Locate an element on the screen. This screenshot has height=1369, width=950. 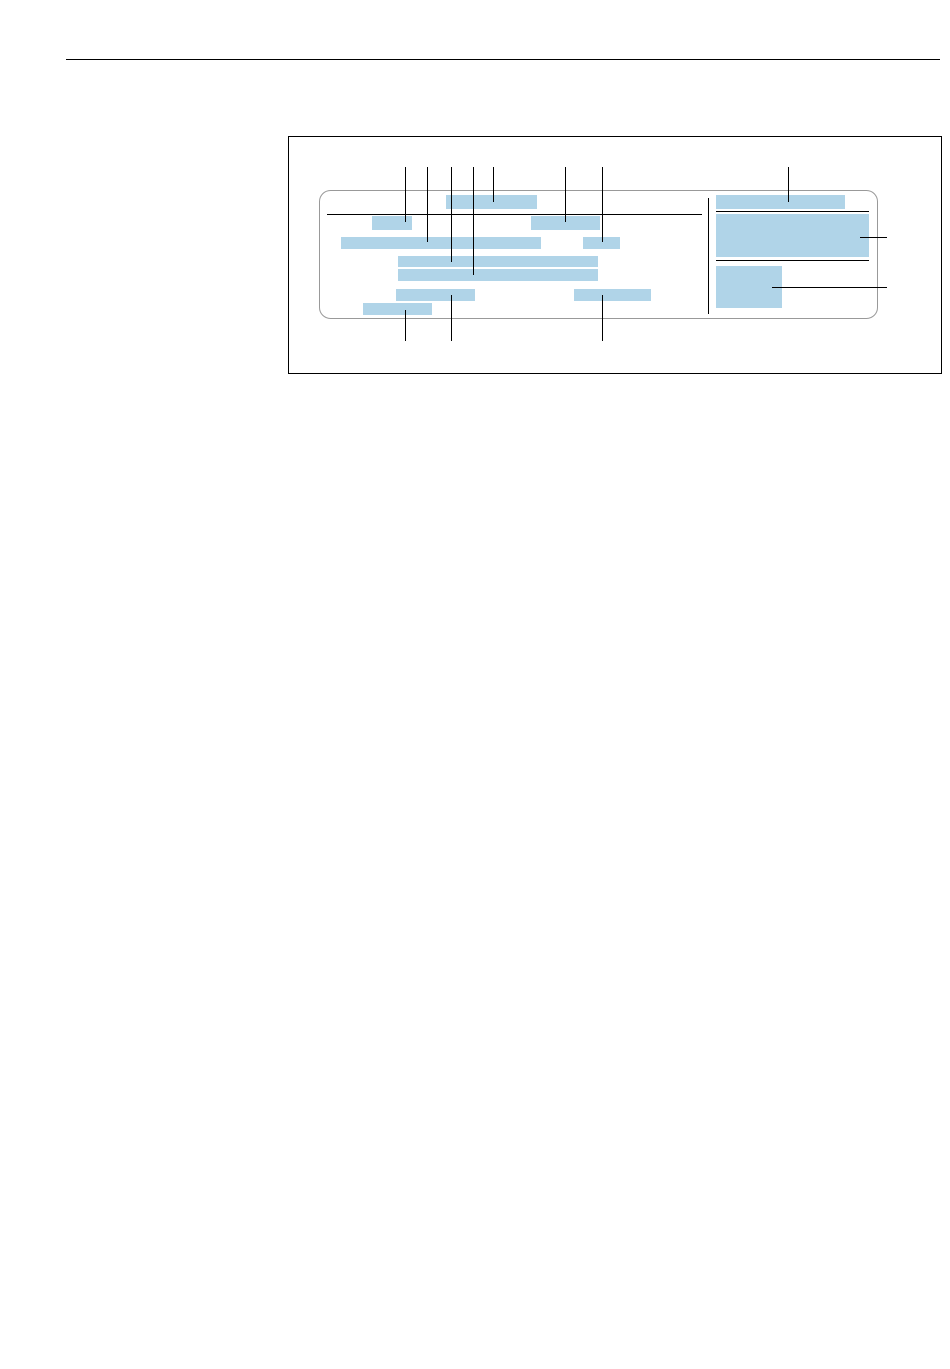
figure-frame is located at coordinates (615, 255).